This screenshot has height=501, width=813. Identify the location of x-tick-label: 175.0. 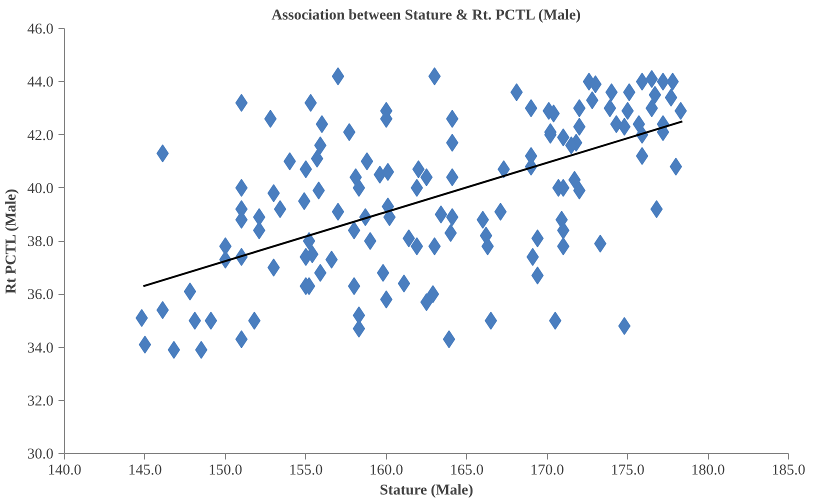
(627, 470).